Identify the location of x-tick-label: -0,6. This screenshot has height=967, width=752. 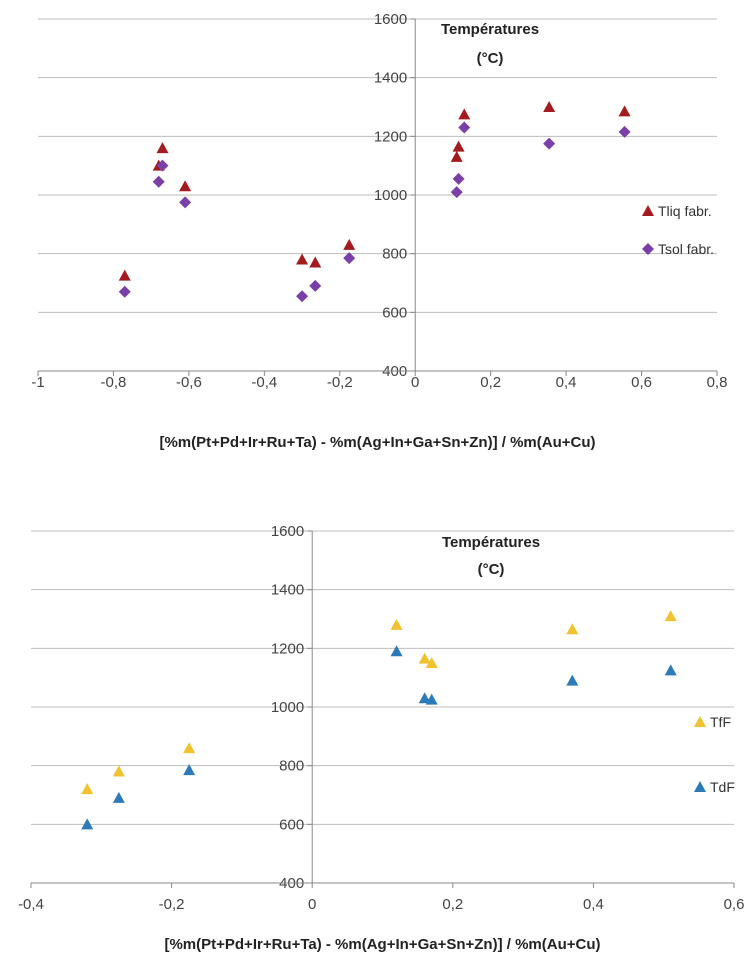
(189, 382).